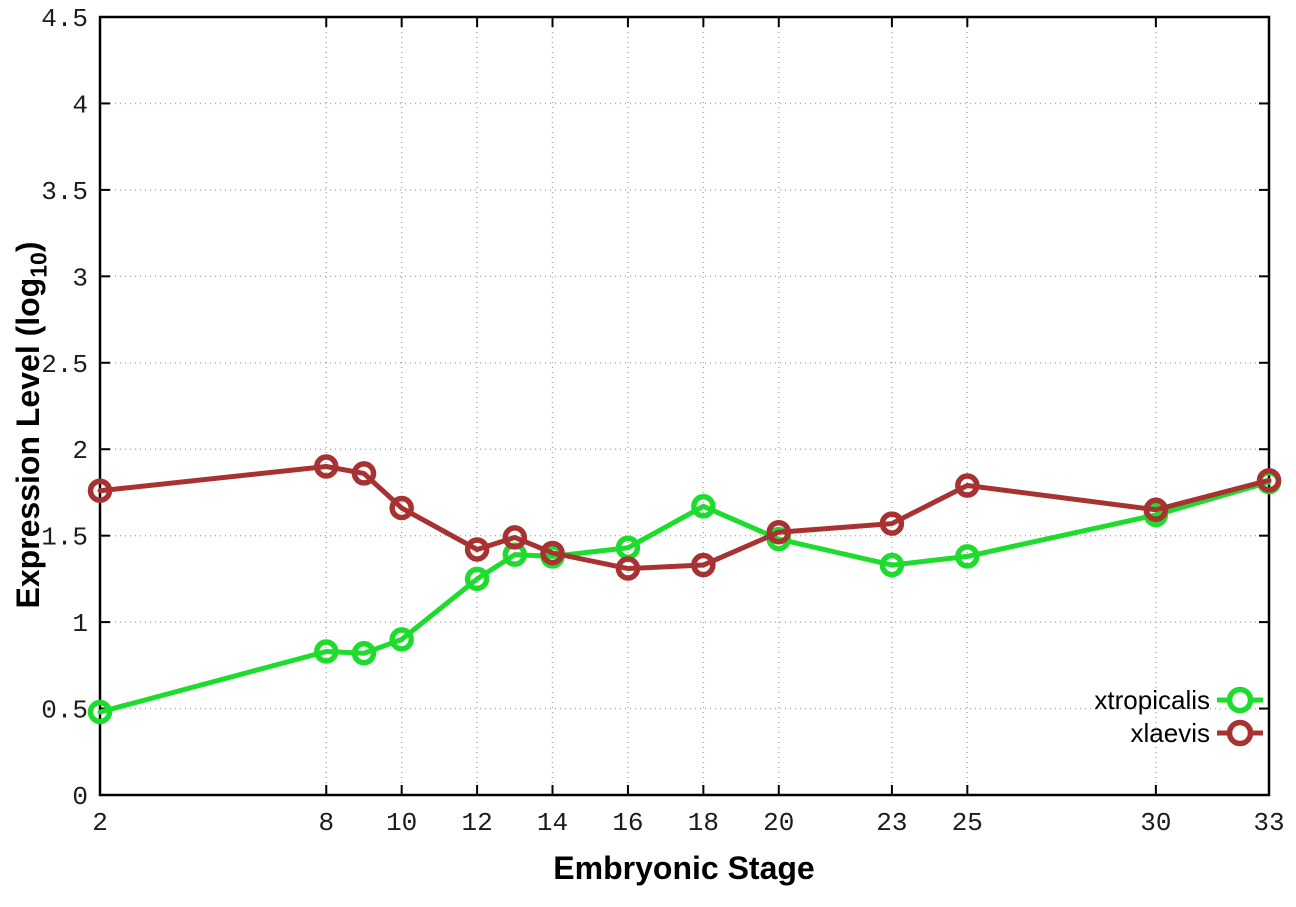 The height and width of the screenshot is (907, 1296). What do you see at coordinates (627, 823) in the screenshot?
I see `x-tick-label: 16` at bounding box center [627, 823].